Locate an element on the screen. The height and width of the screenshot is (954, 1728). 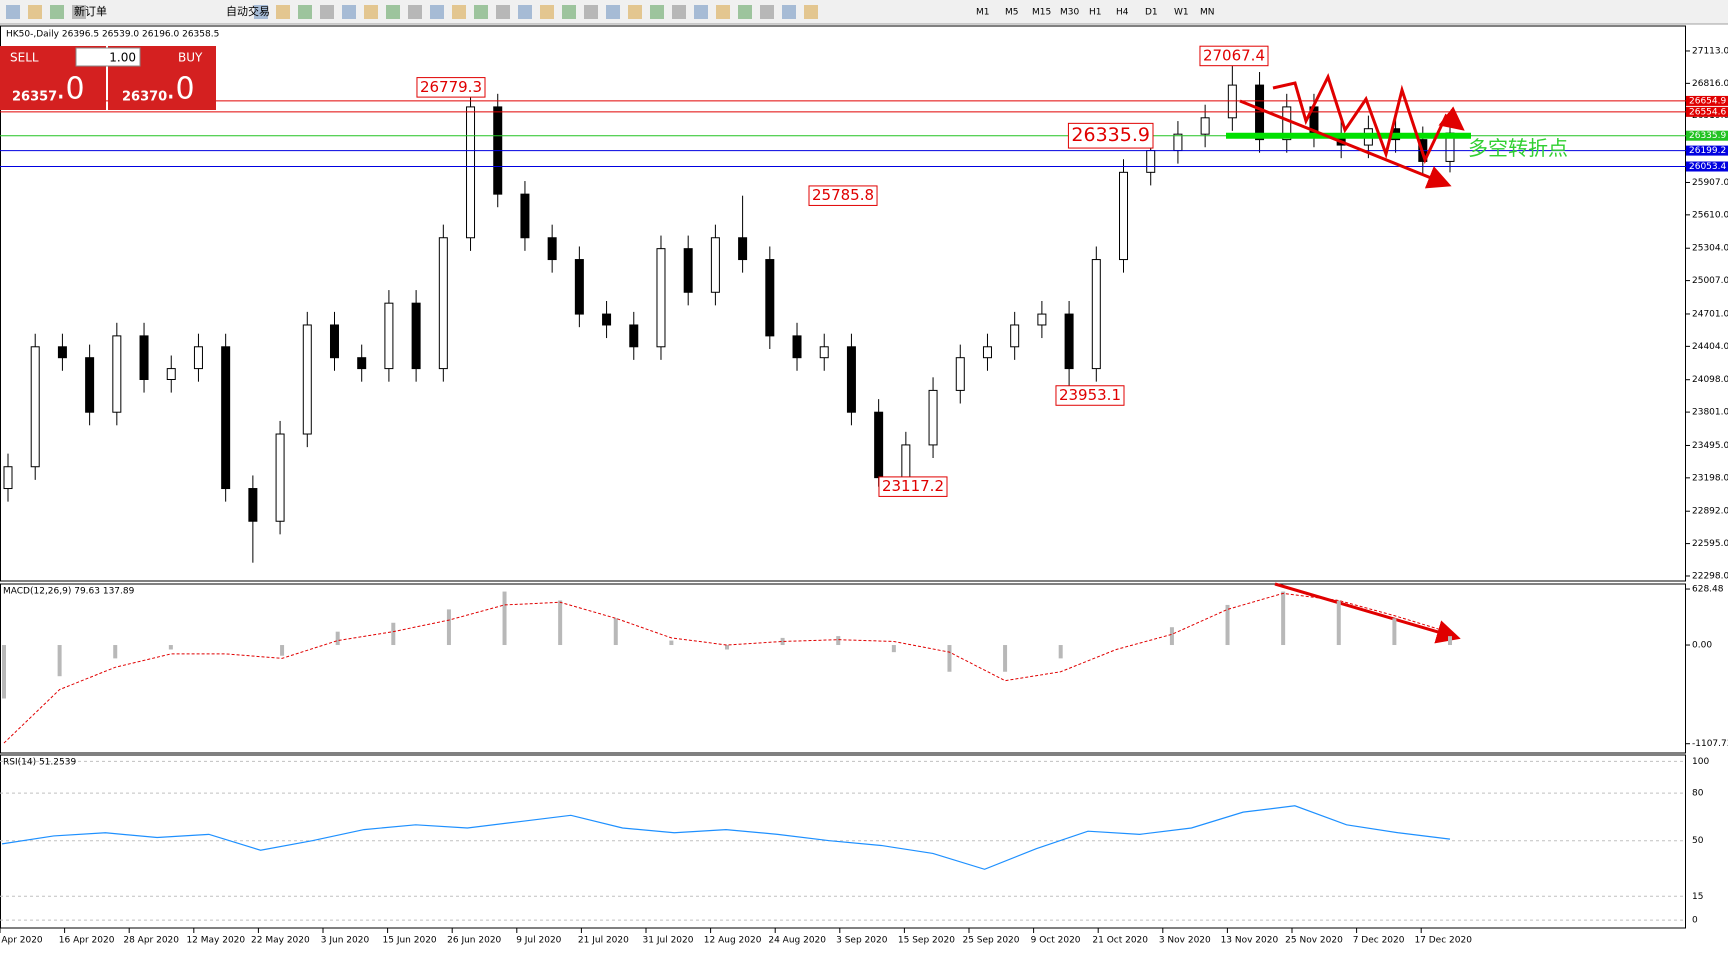
y-tick-label: 80 is located at coordinates (1698, 794).